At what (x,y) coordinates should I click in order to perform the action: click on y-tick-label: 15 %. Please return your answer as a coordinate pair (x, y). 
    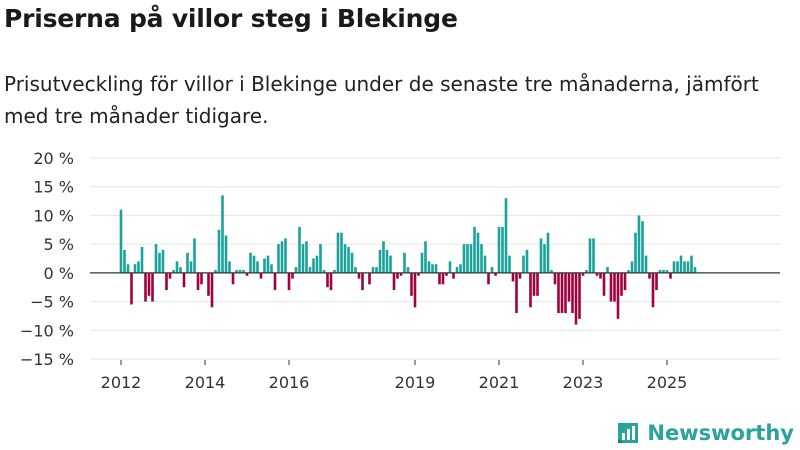
    Looking at the image, I should click on (53, 187).